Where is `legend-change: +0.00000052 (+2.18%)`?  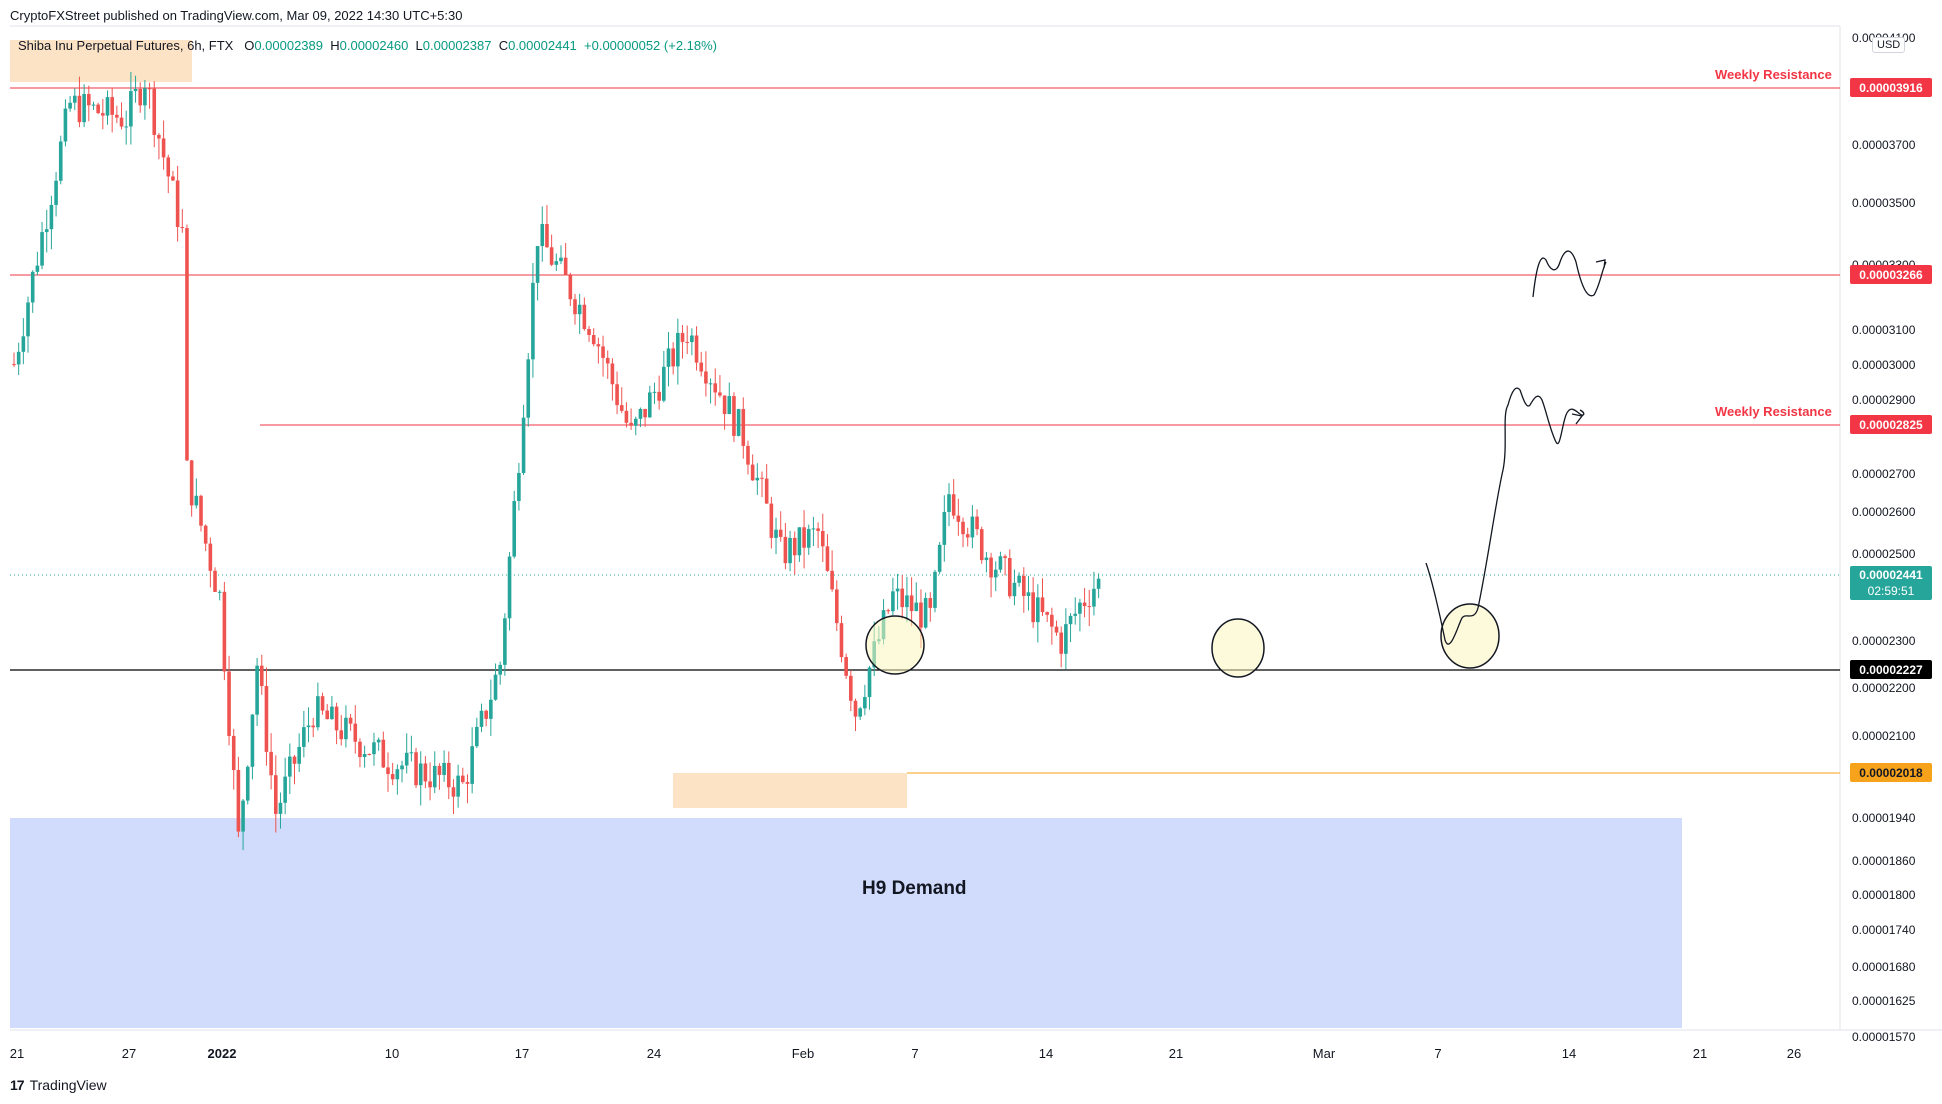
legend-change: +0.00000052 (+2.18%) is located at coordinates (651, 45).